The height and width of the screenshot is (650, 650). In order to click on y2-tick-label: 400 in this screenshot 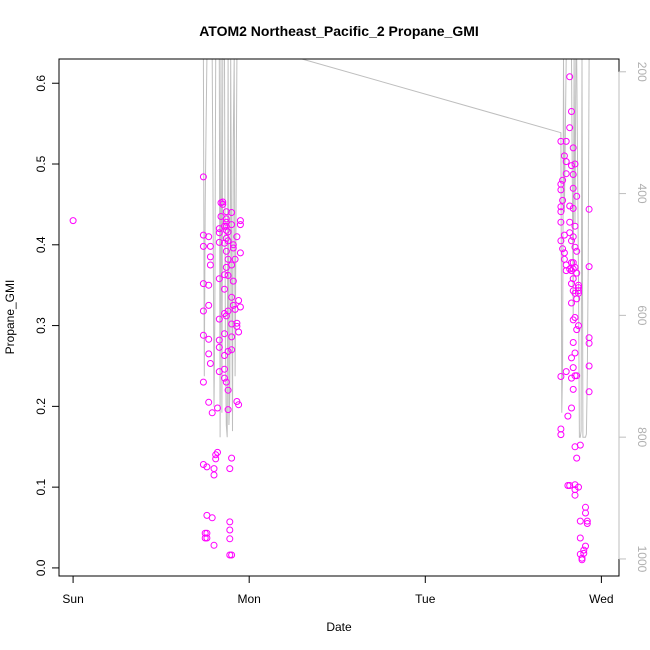, I will do `click(642, 194)`.